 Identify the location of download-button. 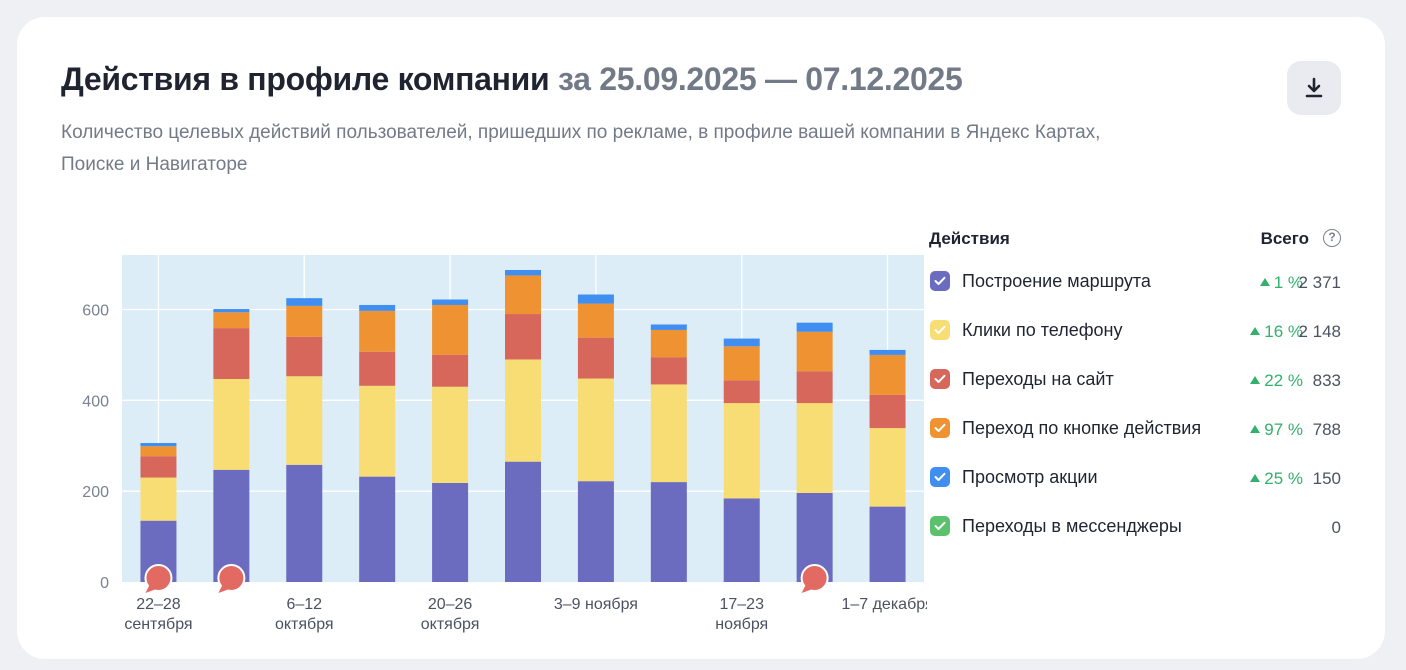
(1314, 88).